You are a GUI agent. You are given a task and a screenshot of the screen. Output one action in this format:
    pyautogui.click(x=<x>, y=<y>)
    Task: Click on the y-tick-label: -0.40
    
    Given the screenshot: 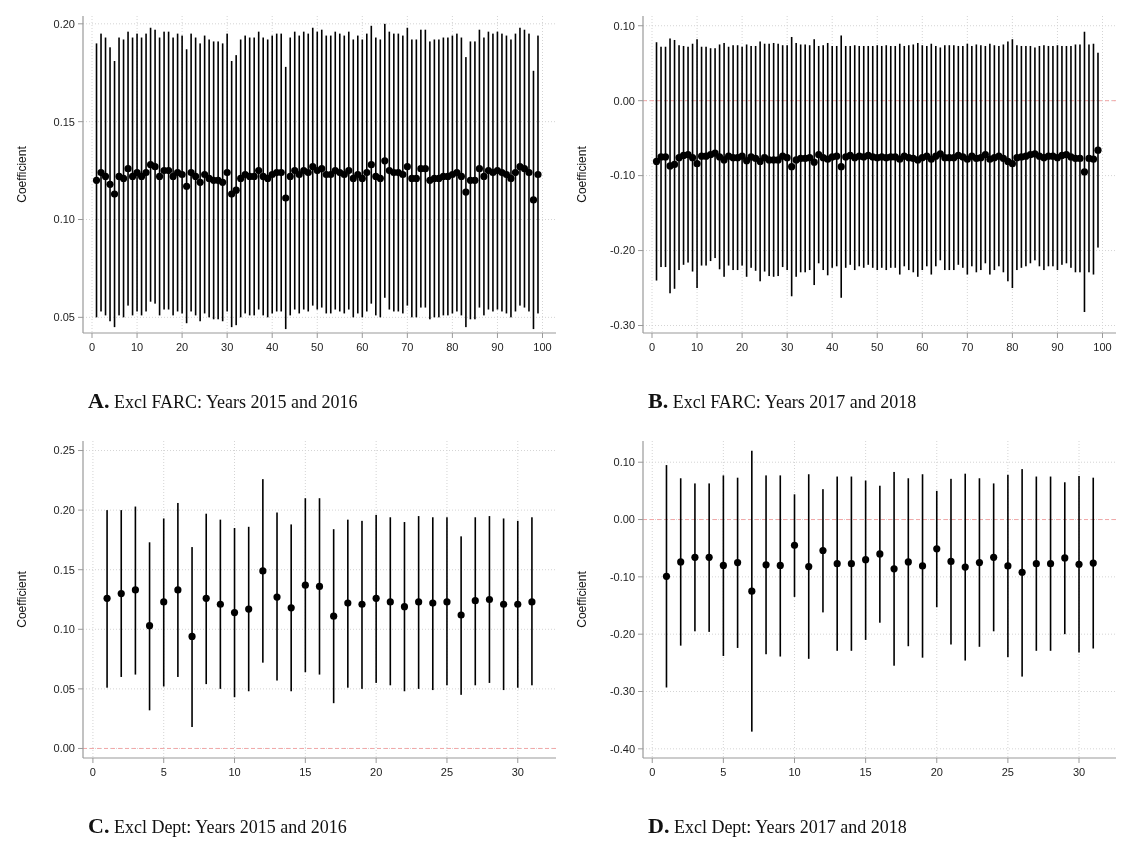 What is the action you would take?
    pyautogui.click(x=622, y=748)
    